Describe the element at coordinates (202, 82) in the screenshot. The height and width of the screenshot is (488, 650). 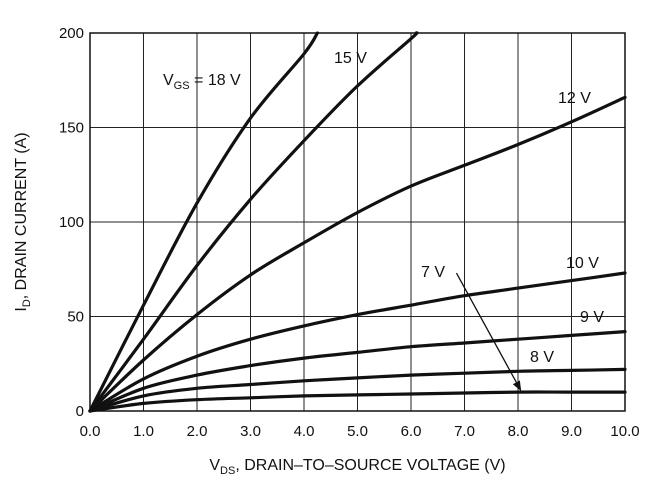
I see `series-label-v-gs-18-v: VGS = 18 V` at that location.